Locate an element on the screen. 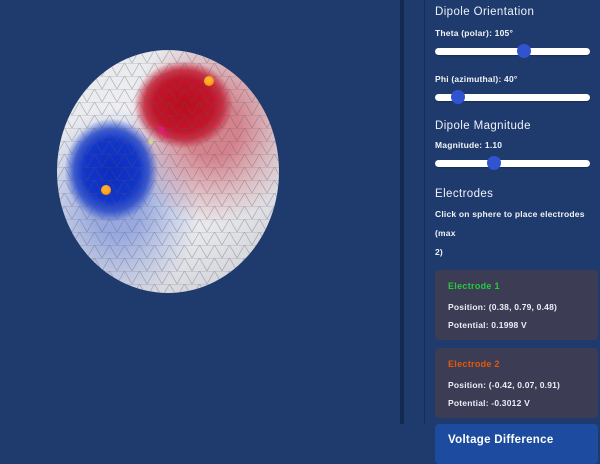  theta-slider-label: Theta (polar): 105° is located at coordinates (474, 33).